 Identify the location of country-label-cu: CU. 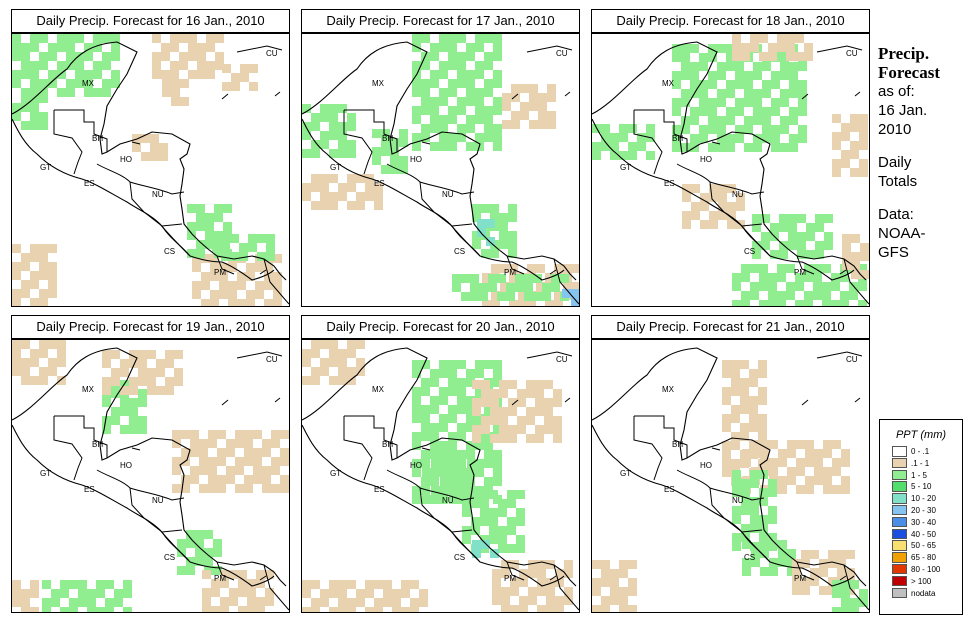
(852, 53).